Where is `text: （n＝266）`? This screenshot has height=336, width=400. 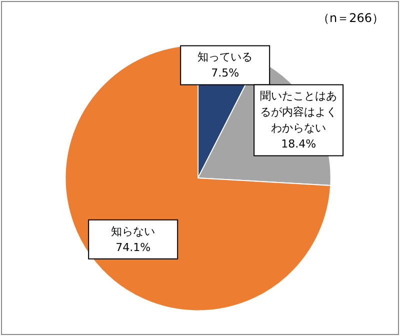 text: （n＝266） is located at coordinates (350, 18).